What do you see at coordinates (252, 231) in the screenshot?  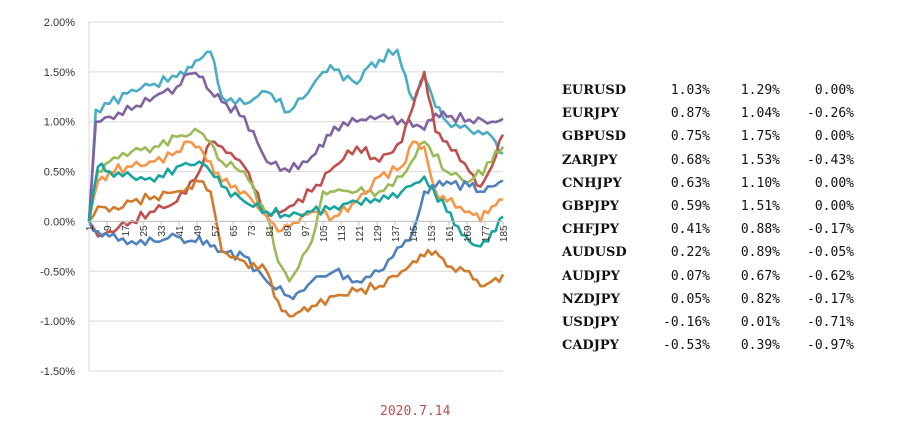 I see `x-tick-label: 73` at bounding box center [252, 231].